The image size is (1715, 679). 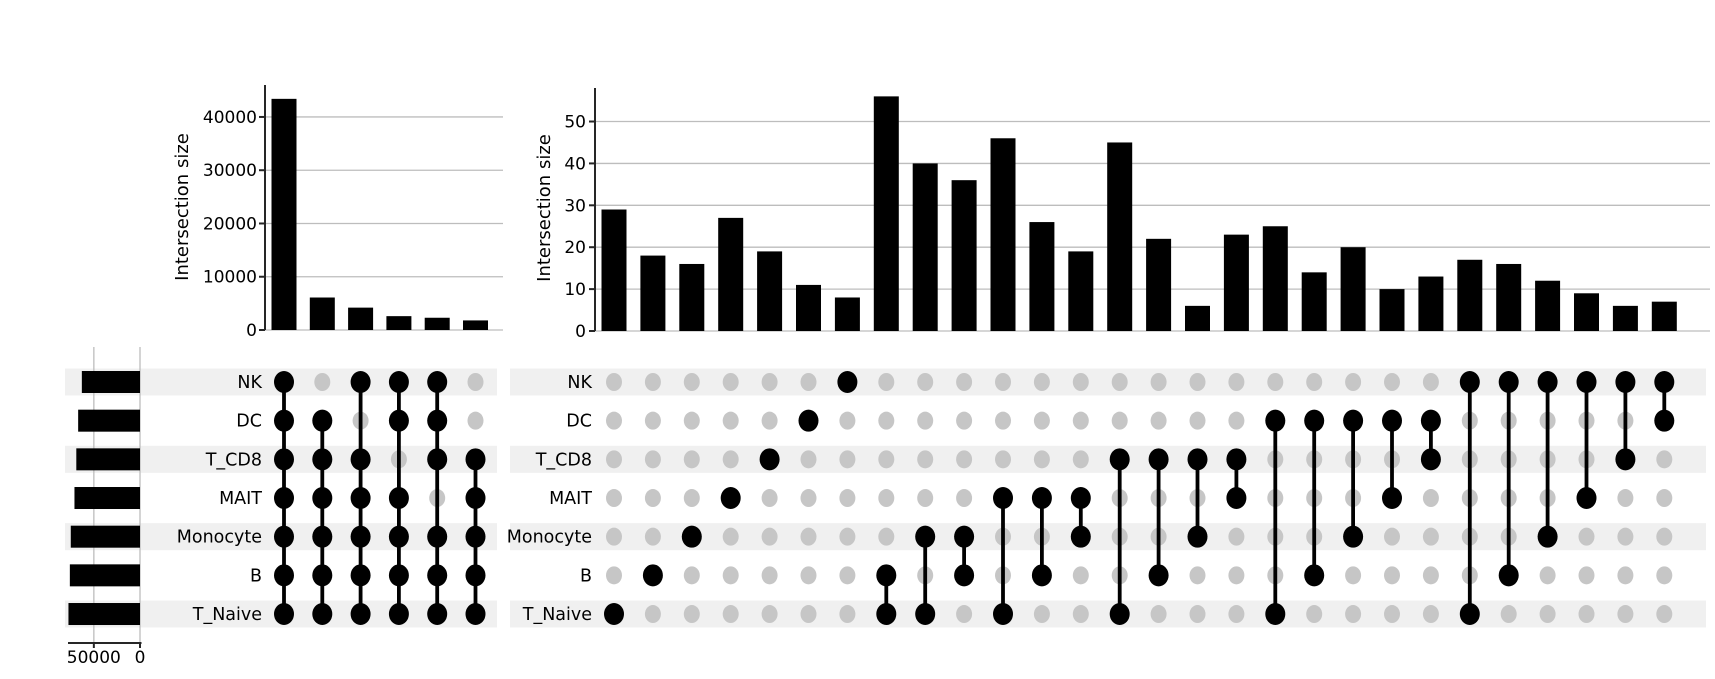 What do you see at coordinates (230, 171) in the screenshot?
I see `y-tick-label: 30000` at bounding box center [230, 171].